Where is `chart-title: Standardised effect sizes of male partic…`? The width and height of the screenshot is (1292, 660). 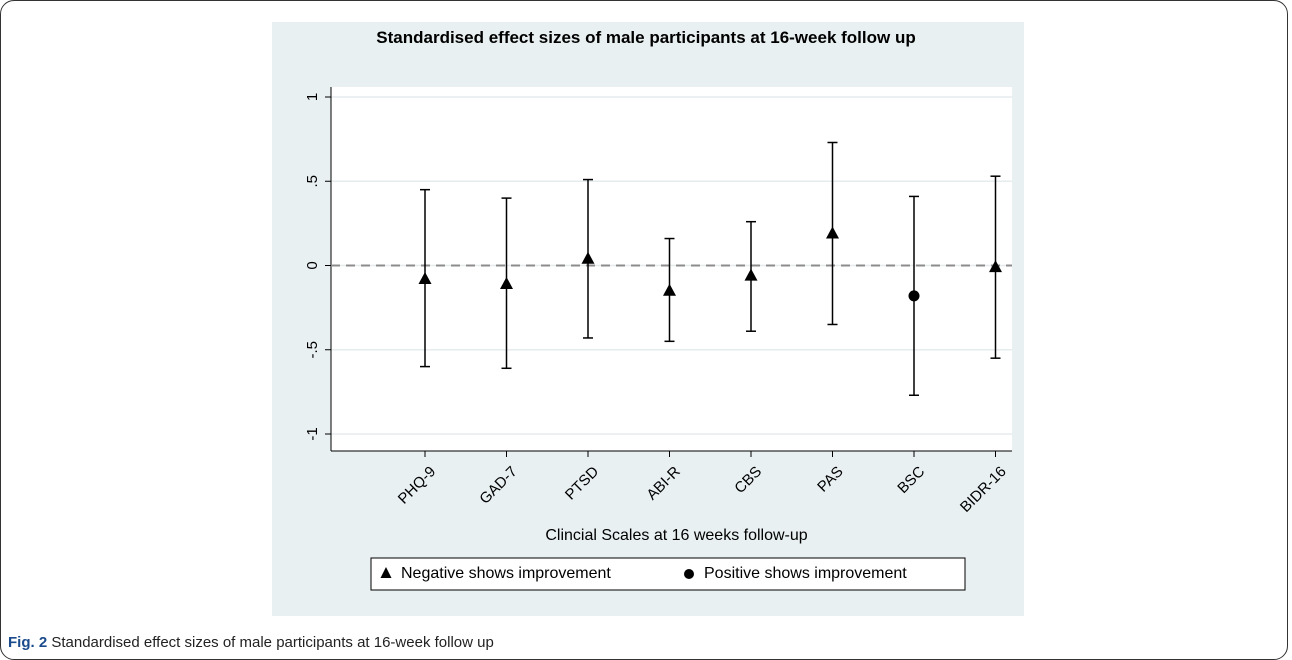
chart-title: Standardised effect sizes of male partic… is located at coordinates (646, 37).